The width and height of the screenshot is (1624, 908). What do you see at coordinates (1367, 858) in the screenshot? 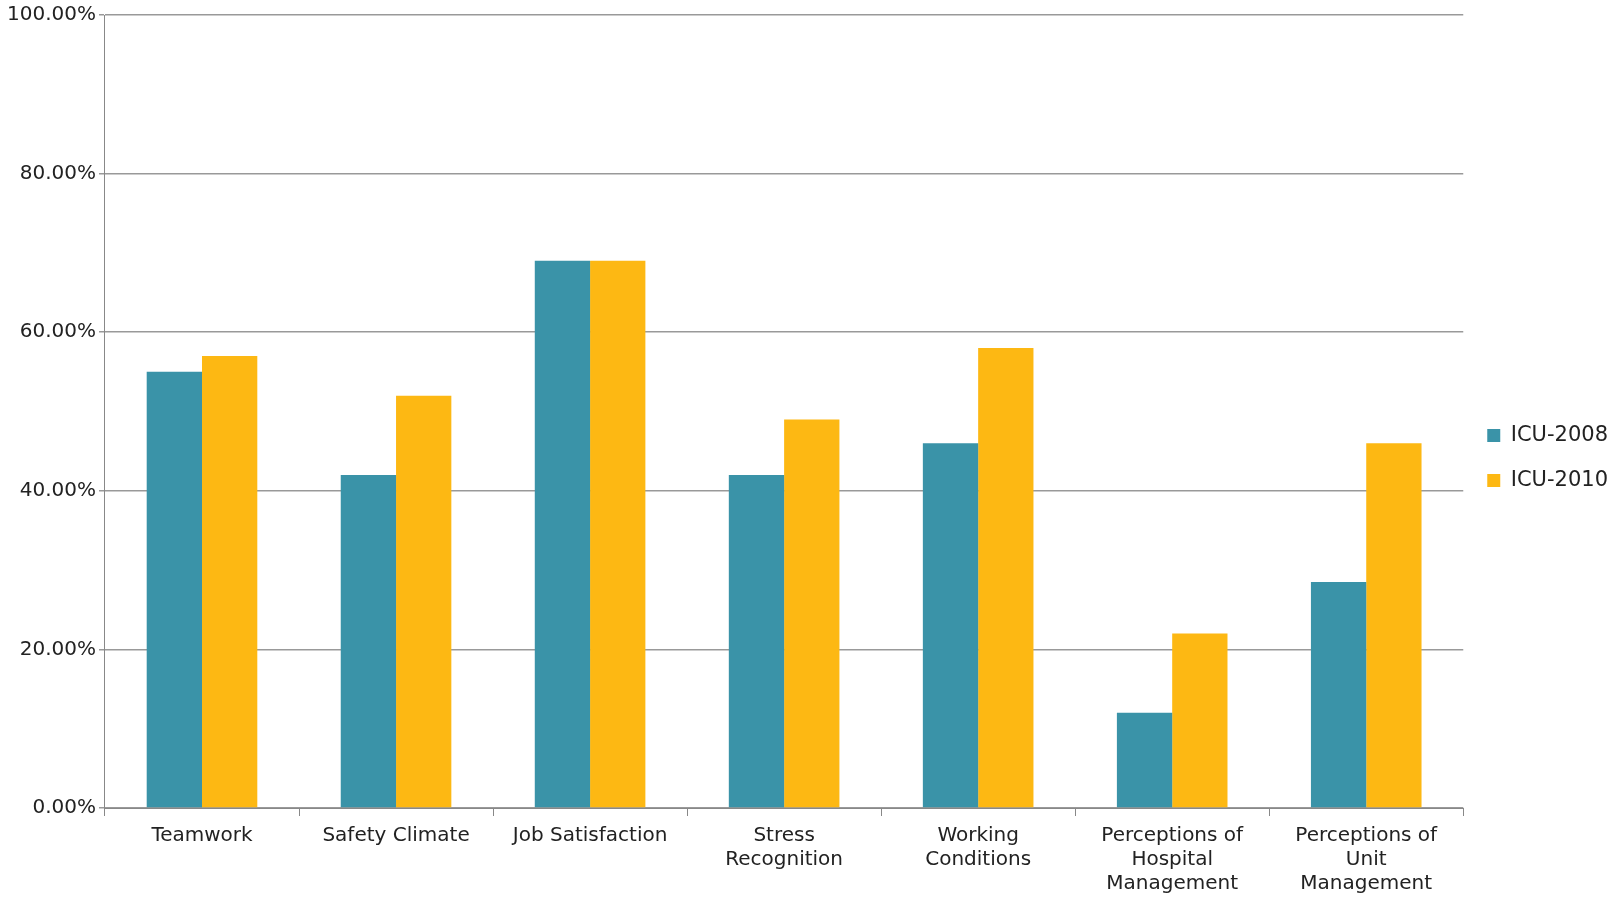
I see `x-tick-label: Perceptions of Unit Management` at bounding box center [1367, 858].